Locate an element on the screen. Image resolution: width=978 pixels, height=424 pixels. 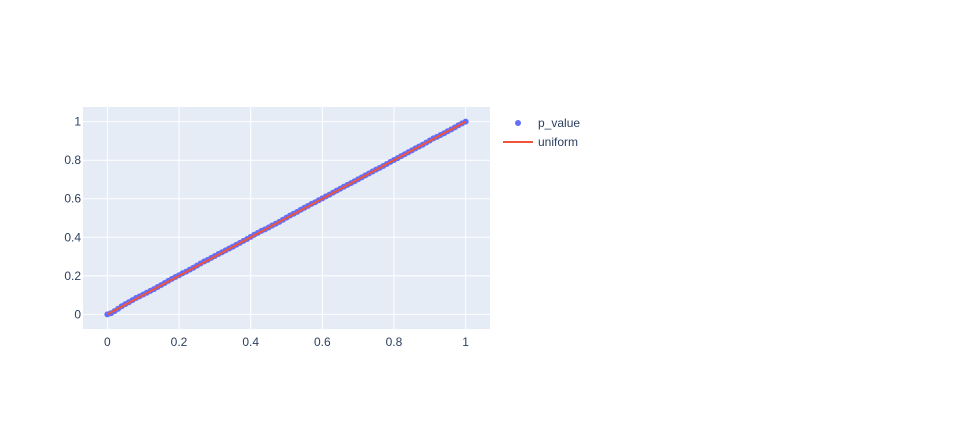
x-tick-label: 0.6 is located at coordinates (322, 342).